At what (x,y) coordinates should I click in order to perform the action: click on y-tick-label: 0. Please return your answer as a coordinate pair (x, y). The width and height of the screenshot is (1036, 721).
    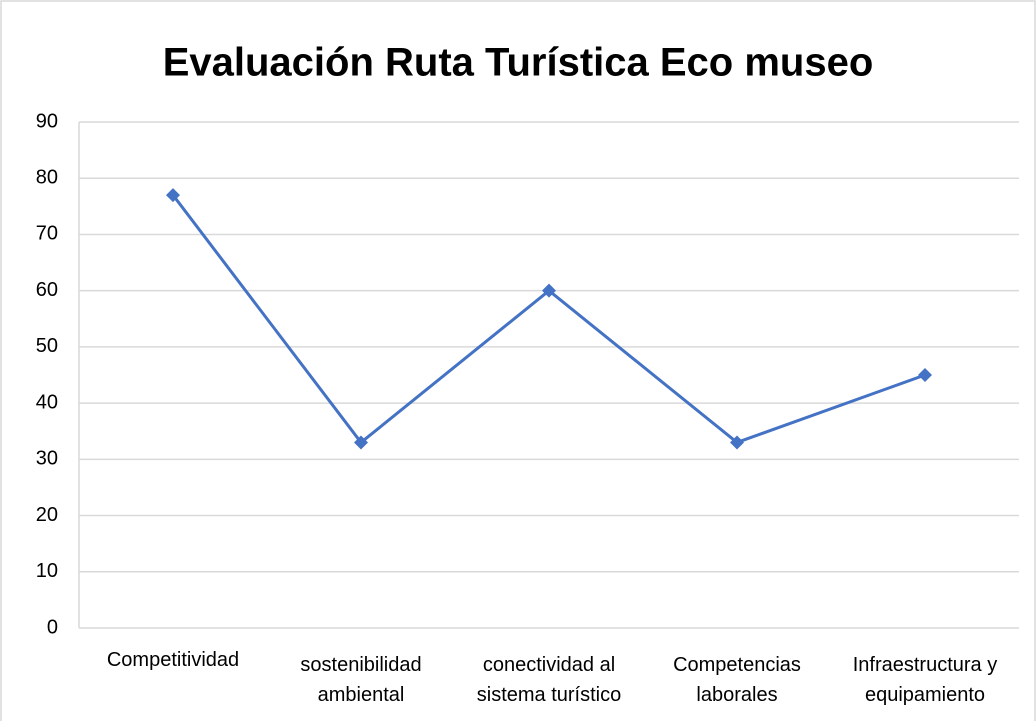
    Looking at the image, I should click on (52, 627).